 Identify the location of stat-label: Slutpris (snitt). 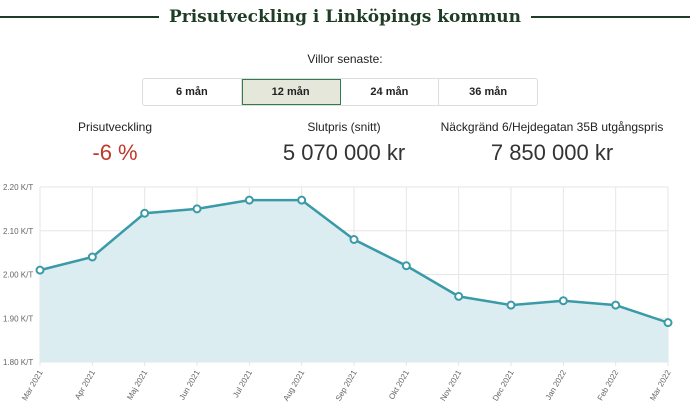
(344, 127).